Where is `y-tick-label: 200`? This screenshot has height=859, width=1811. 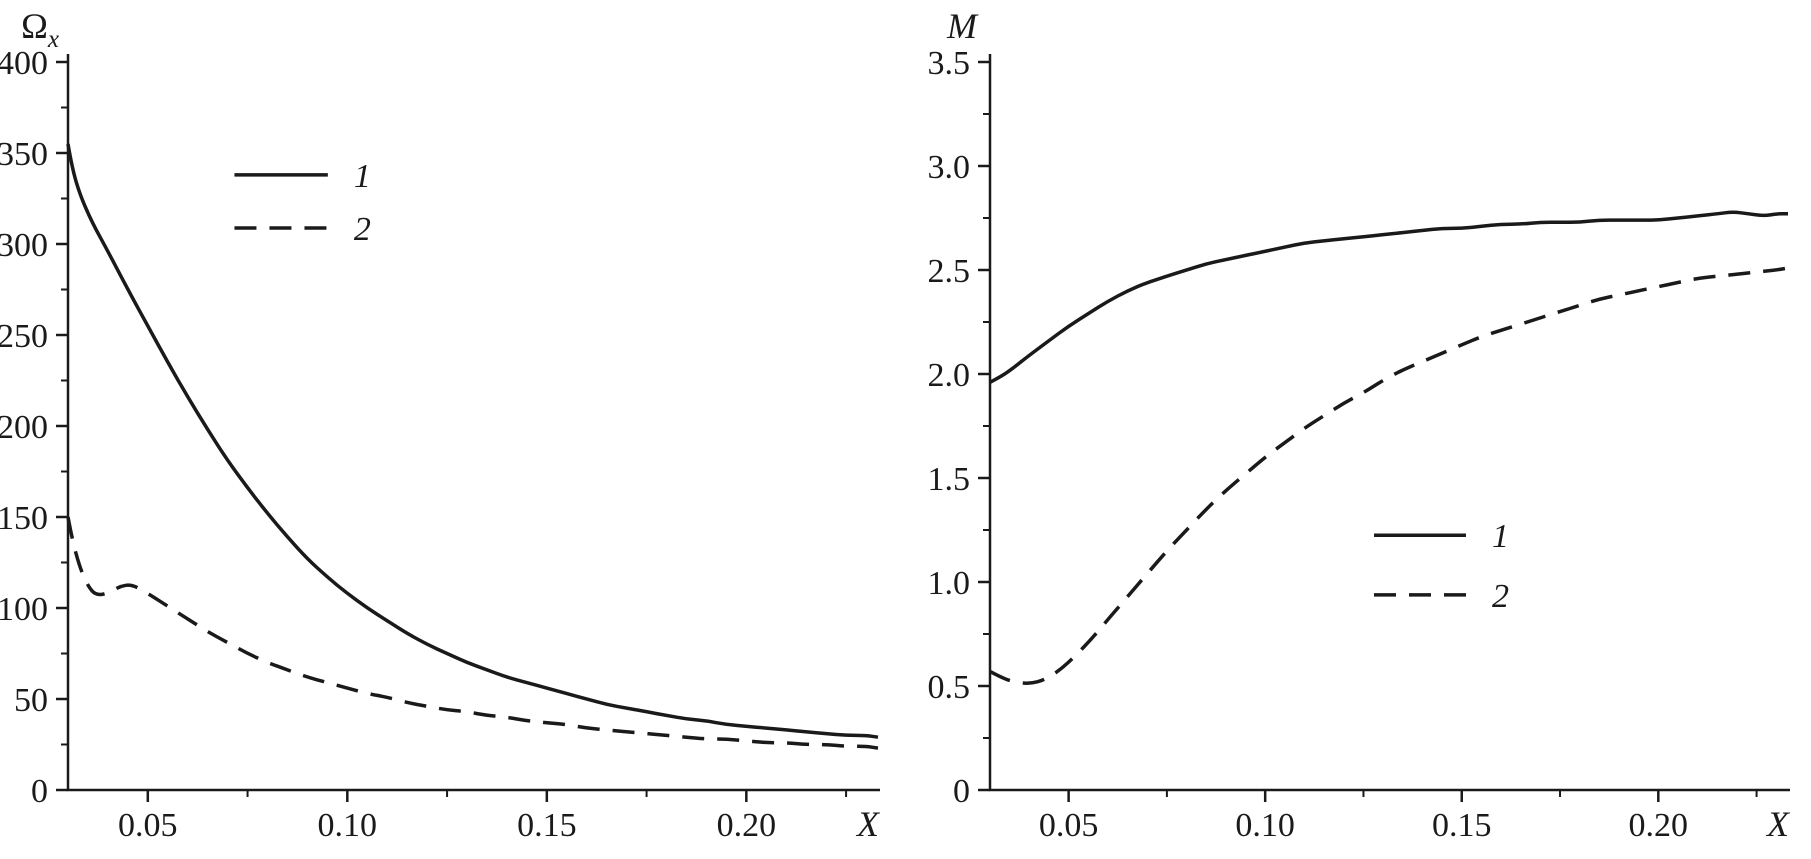 y-tick-label: 200 is located at coordinates (24, 427).